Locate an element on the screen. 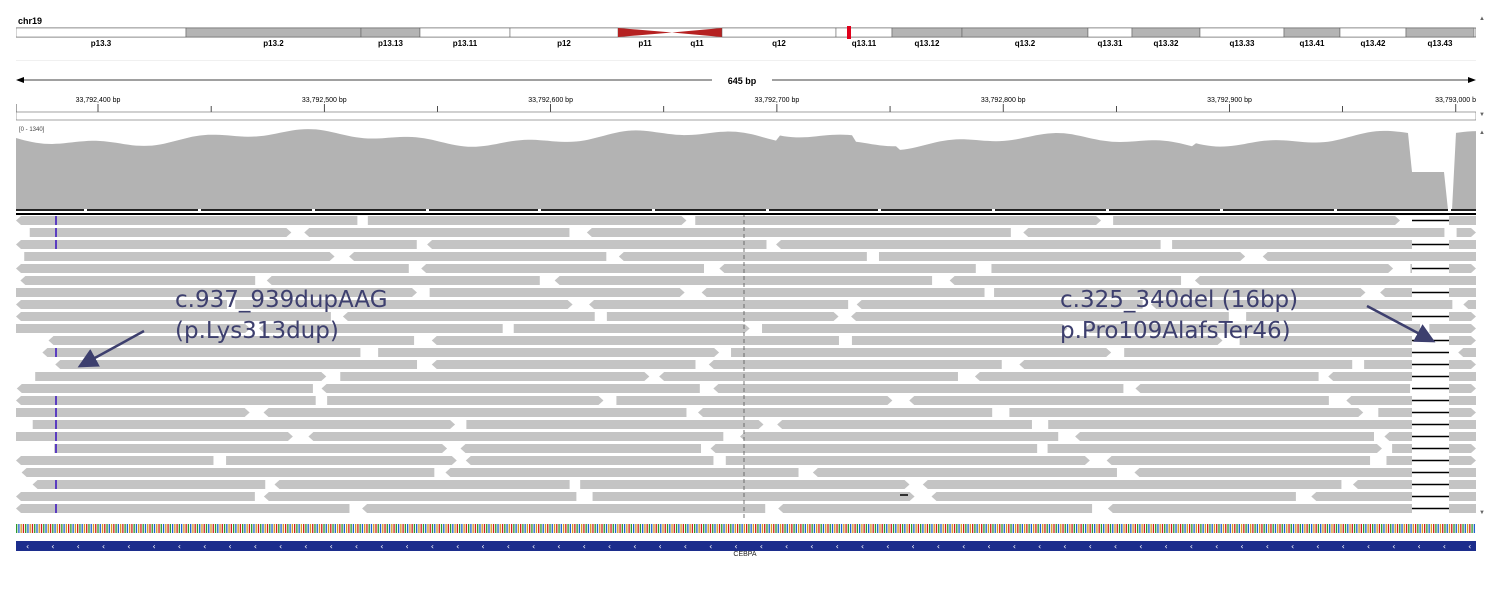 The image size is (1500, 589). scroll-up-icon-reads: ▲ is located at coordinates (1482, 133).